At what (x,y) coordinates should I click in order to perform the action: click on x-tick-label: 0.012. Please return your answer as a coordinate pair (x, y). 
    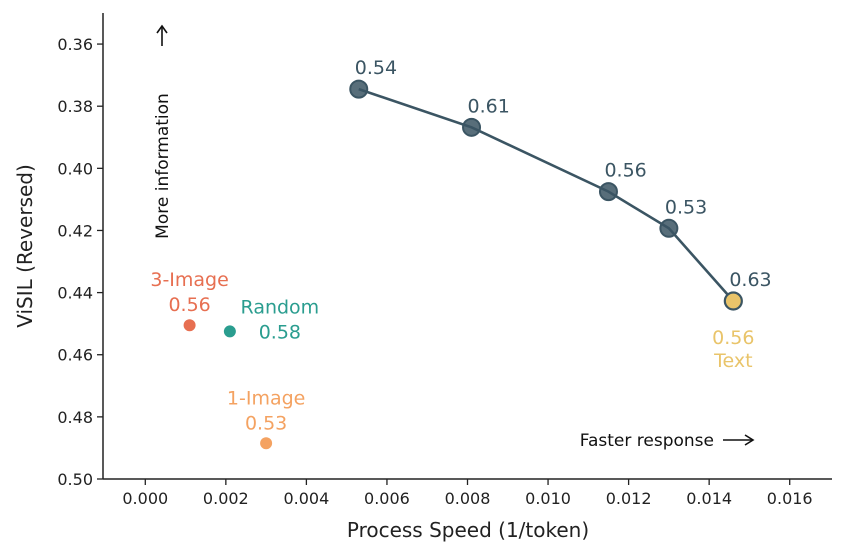
    Looking at the image, I should click on (629, 498).